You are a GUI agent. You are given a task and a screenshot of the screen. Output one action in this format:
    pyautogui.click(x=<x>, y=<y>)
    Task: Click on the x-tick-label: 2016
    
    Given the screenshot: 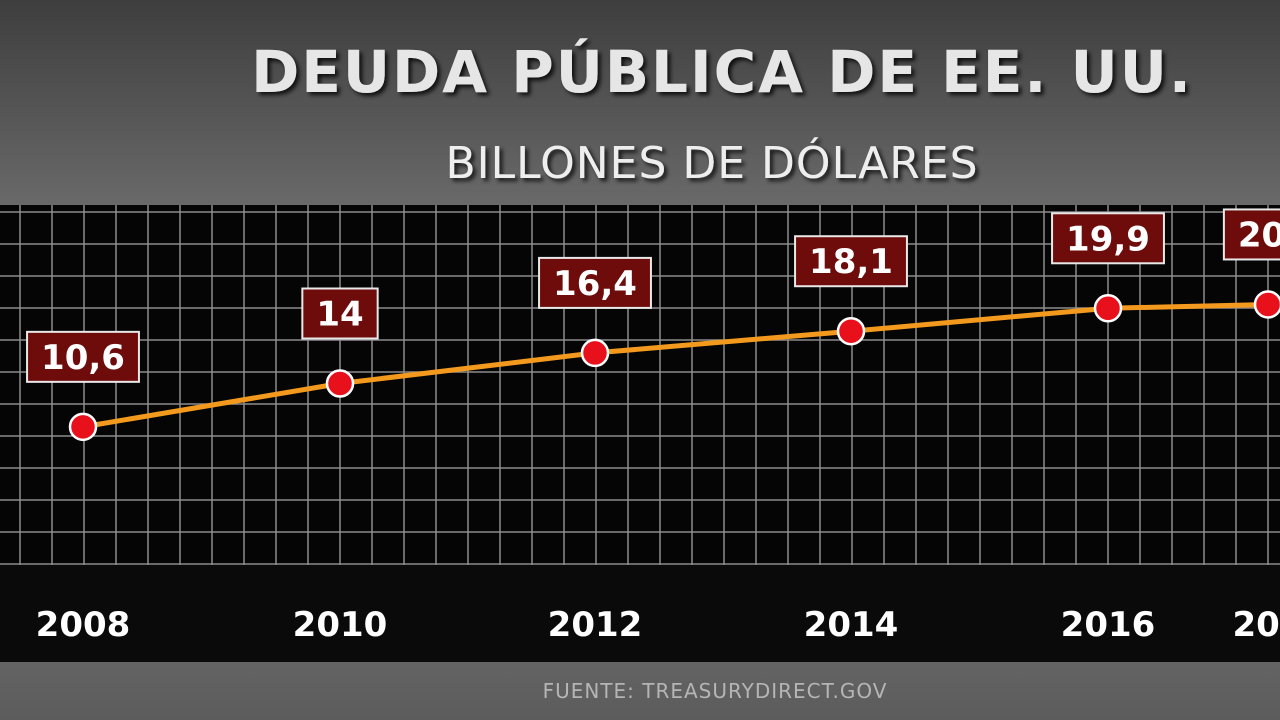 What is the action you would take?
    pyautogui.click(x=1108, y=625)
    